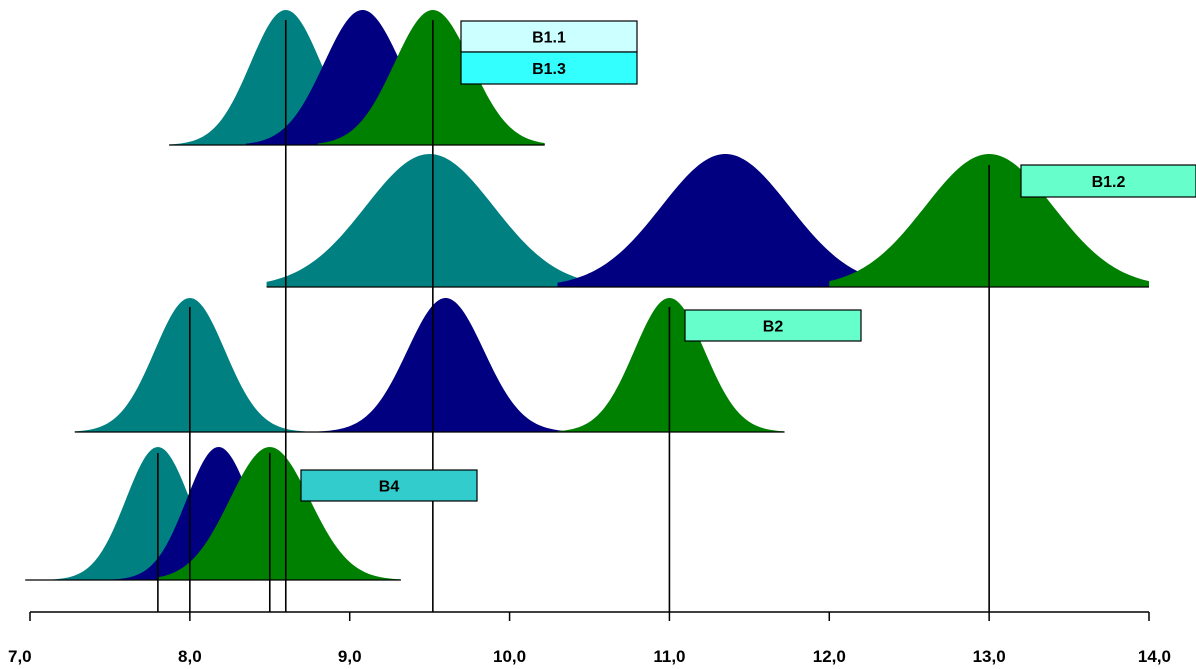 The height and width of the screenshot is (669, 1196). Describe the element at coordinates (989, 656) in the screenshot. I see `x-tick-label: 13,0` at that location.